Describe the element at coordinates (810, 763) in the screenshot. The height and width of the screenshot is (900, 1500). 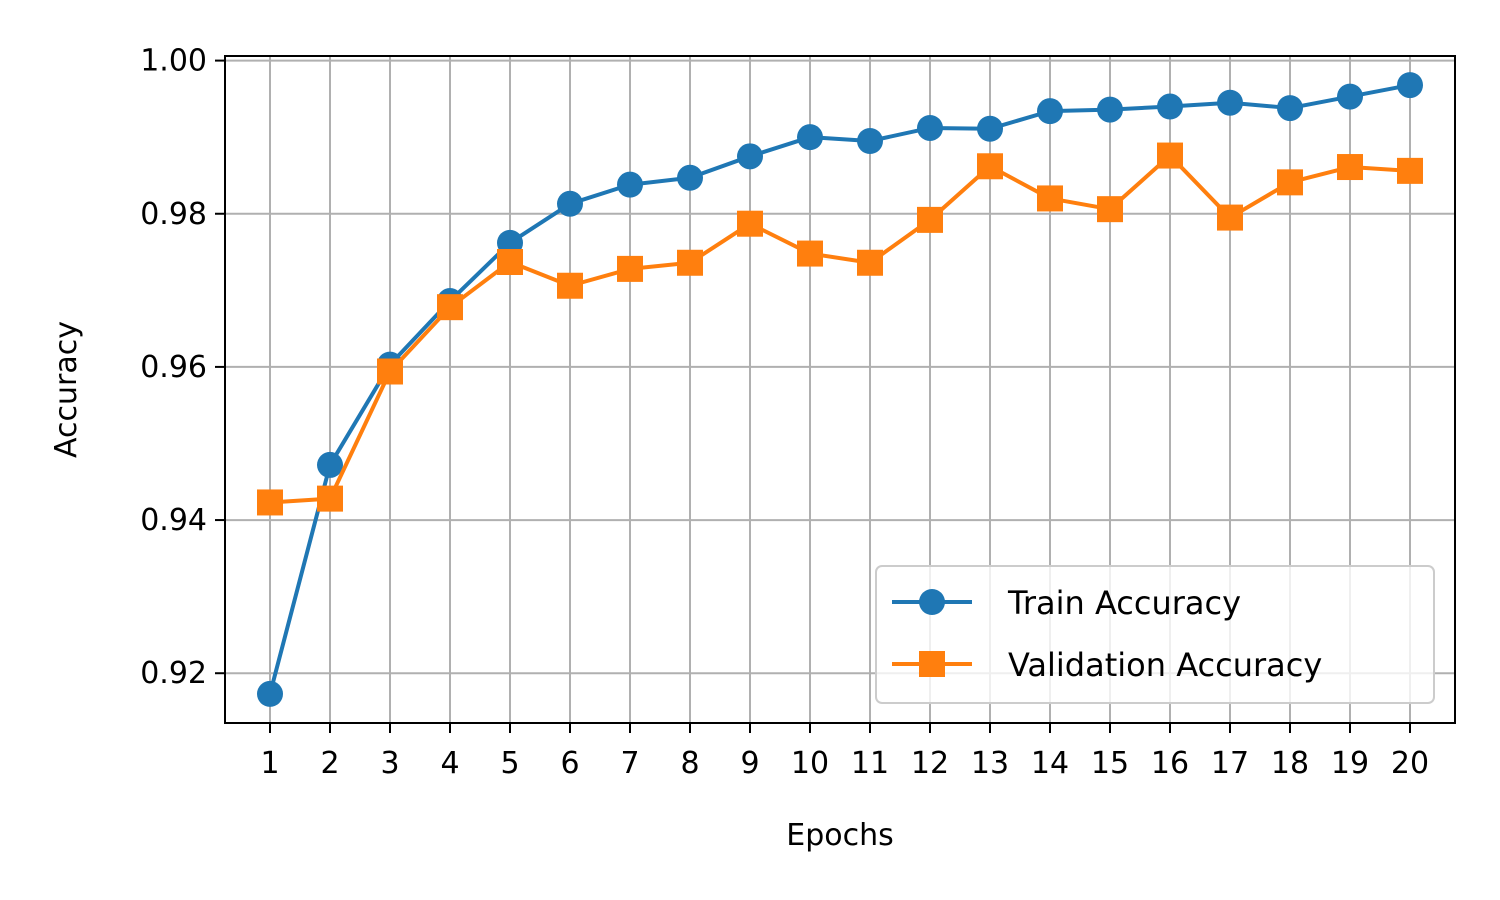
I see `x-tick-label: 10` at that location.